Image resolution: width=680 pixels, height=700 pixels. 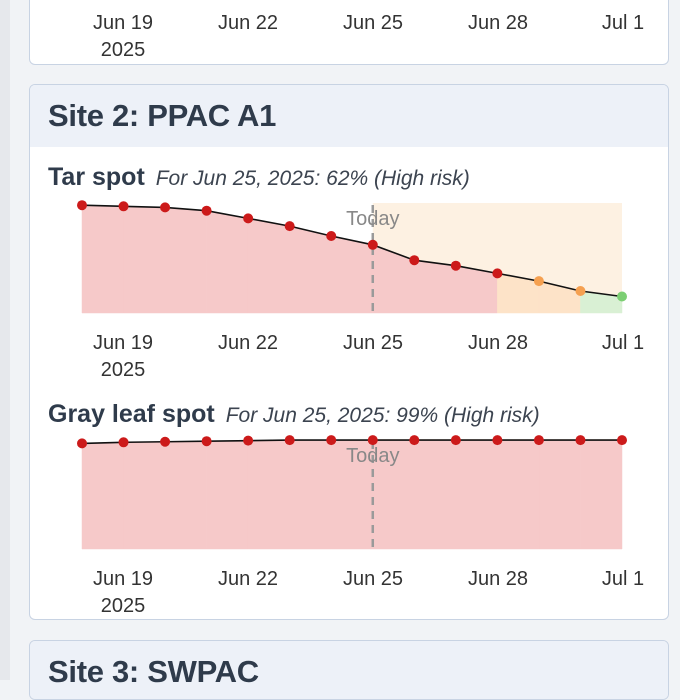 What do you see at coordinates (312, 178) in the screenshot?
I see `disease-summary: For Jun 25, 2025: 62% (High risk)` at bounding box center [312, 178].